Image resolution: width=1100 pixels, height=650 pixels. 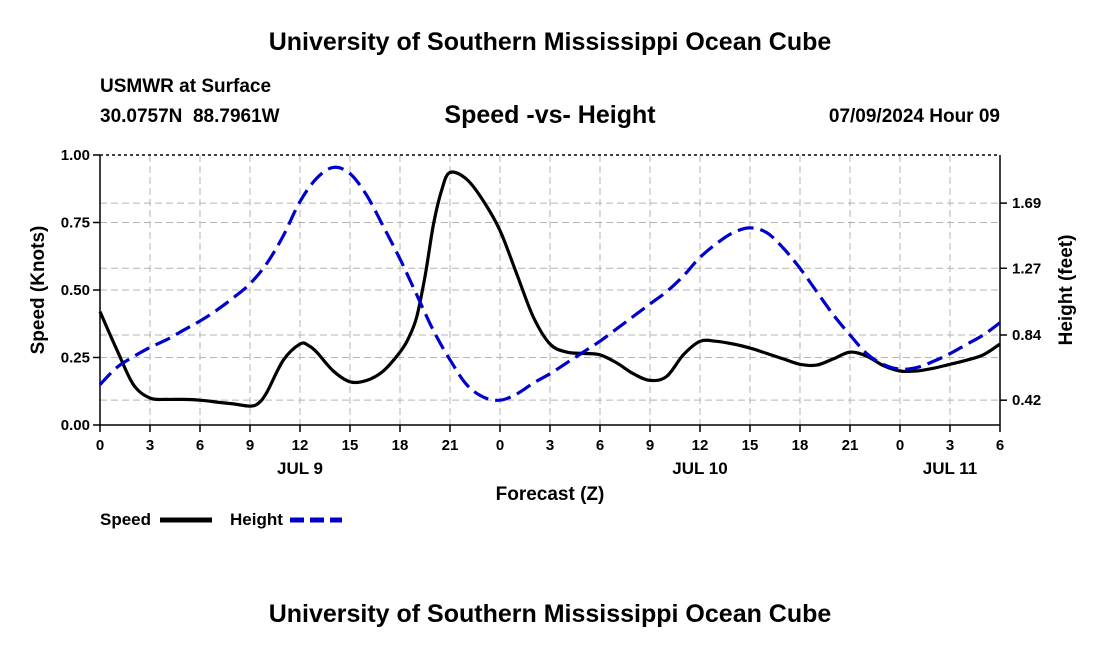 I want to click on y2-tick-label: 0.42, so click(x=1026, y=400).